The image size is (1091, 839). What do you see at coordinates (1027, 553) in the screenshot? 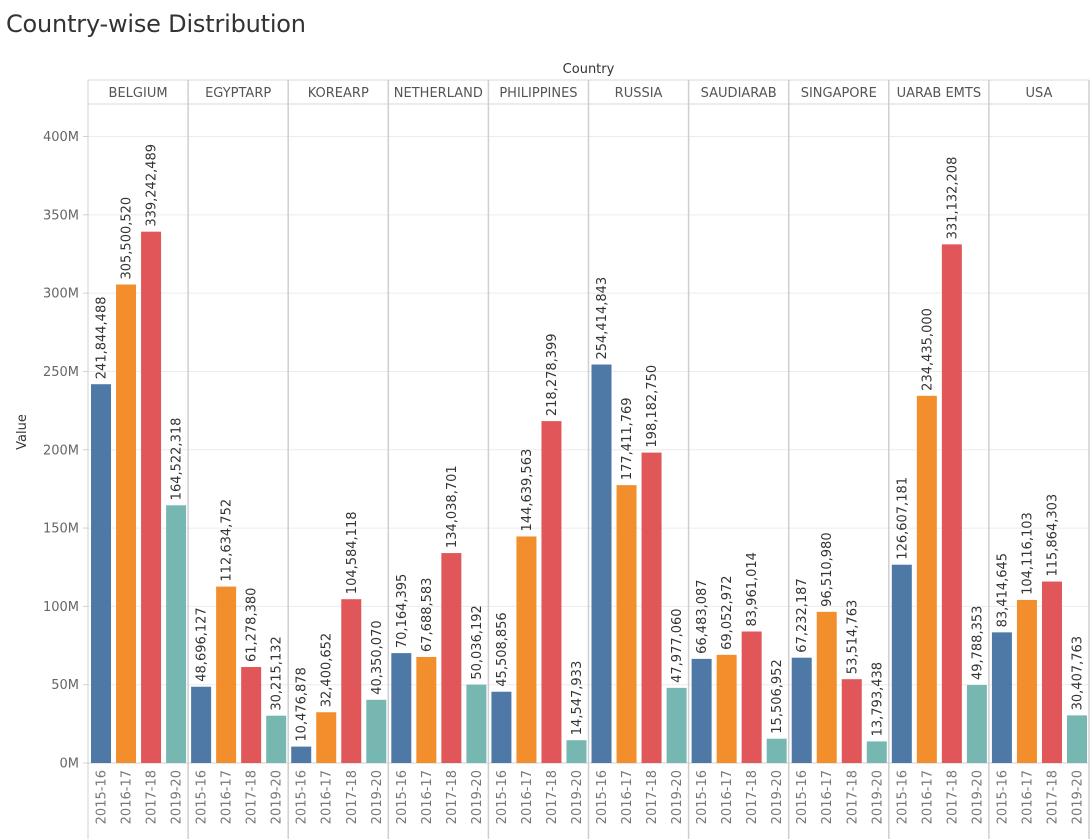
I see `data-label: 104,116,103` at bounding box center [1027, 553].